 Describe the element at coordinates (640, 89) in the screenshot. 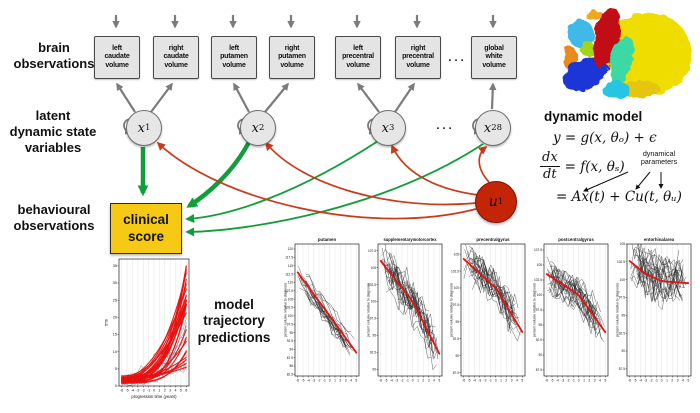

I see `brain-region-gold` at that location.